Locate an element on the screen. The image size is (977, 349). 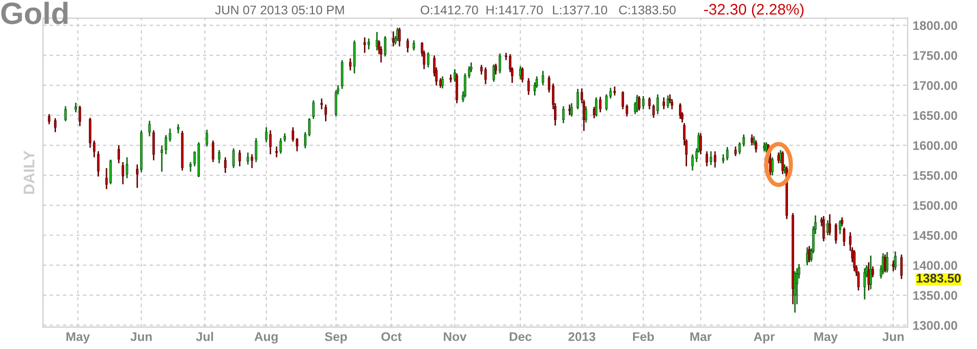
y-tick-label: 1450.00 is located at coordinates (935, 235).